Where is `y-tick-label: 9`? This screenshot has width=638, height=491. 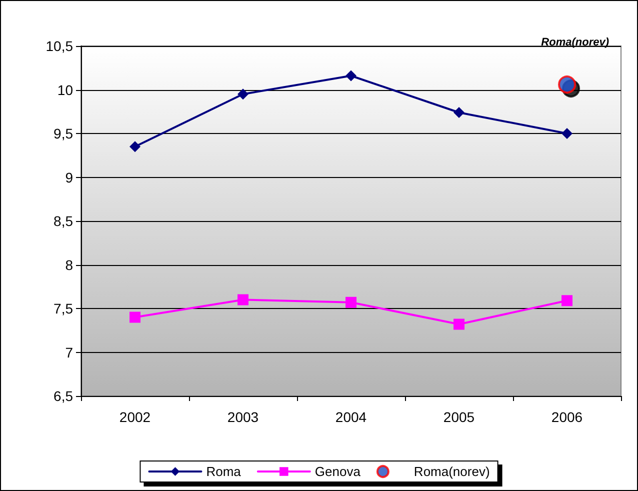 y-tick-label: 9 is located at coordinates (69, 177).